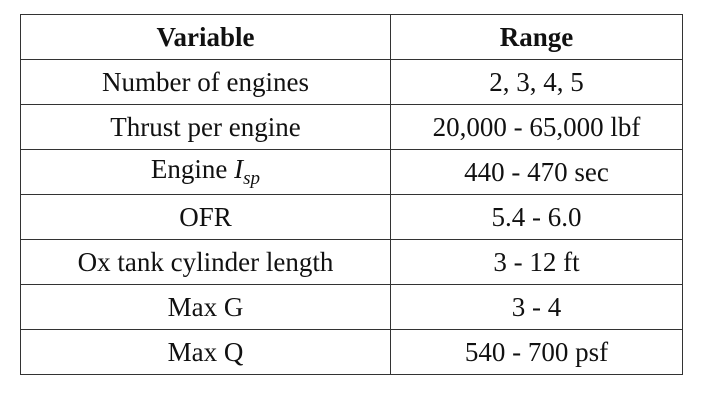  I want to click on cell-text: Engine, so click(189, 169).